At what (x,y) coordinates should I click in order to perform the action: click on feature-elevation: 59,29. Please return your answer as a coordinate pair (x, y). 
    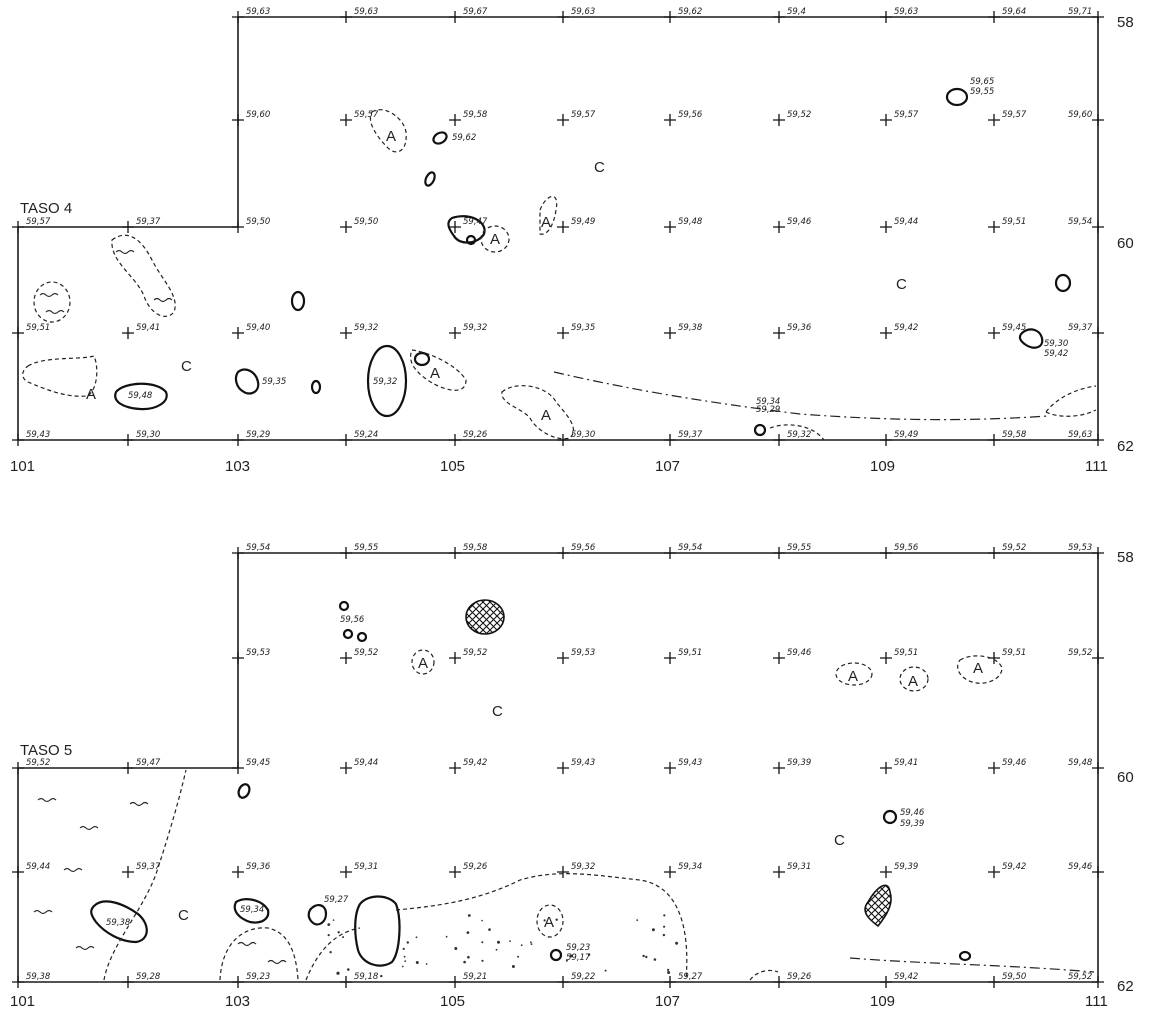
    Looking at the image, I should click on (768, 410).